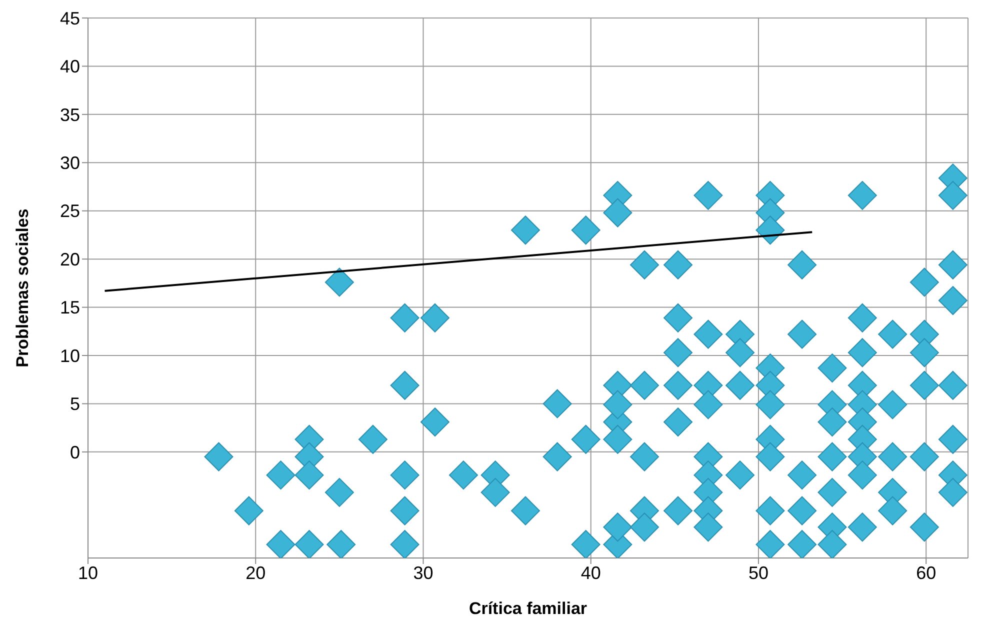  What do you see at coordinates (590, 572) in the screenshot?
I see `x-tick-label: 40` at bounding box center [590, 572].